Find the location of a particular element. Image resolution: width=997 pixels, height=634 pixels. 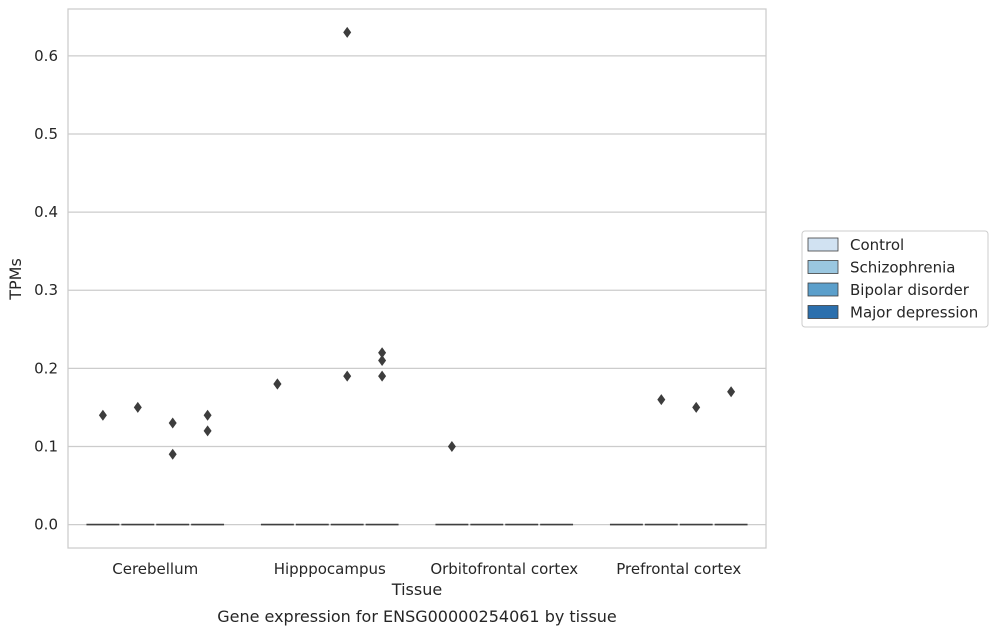

x-axis-label: Tissue is located at coordinates (416, 589).